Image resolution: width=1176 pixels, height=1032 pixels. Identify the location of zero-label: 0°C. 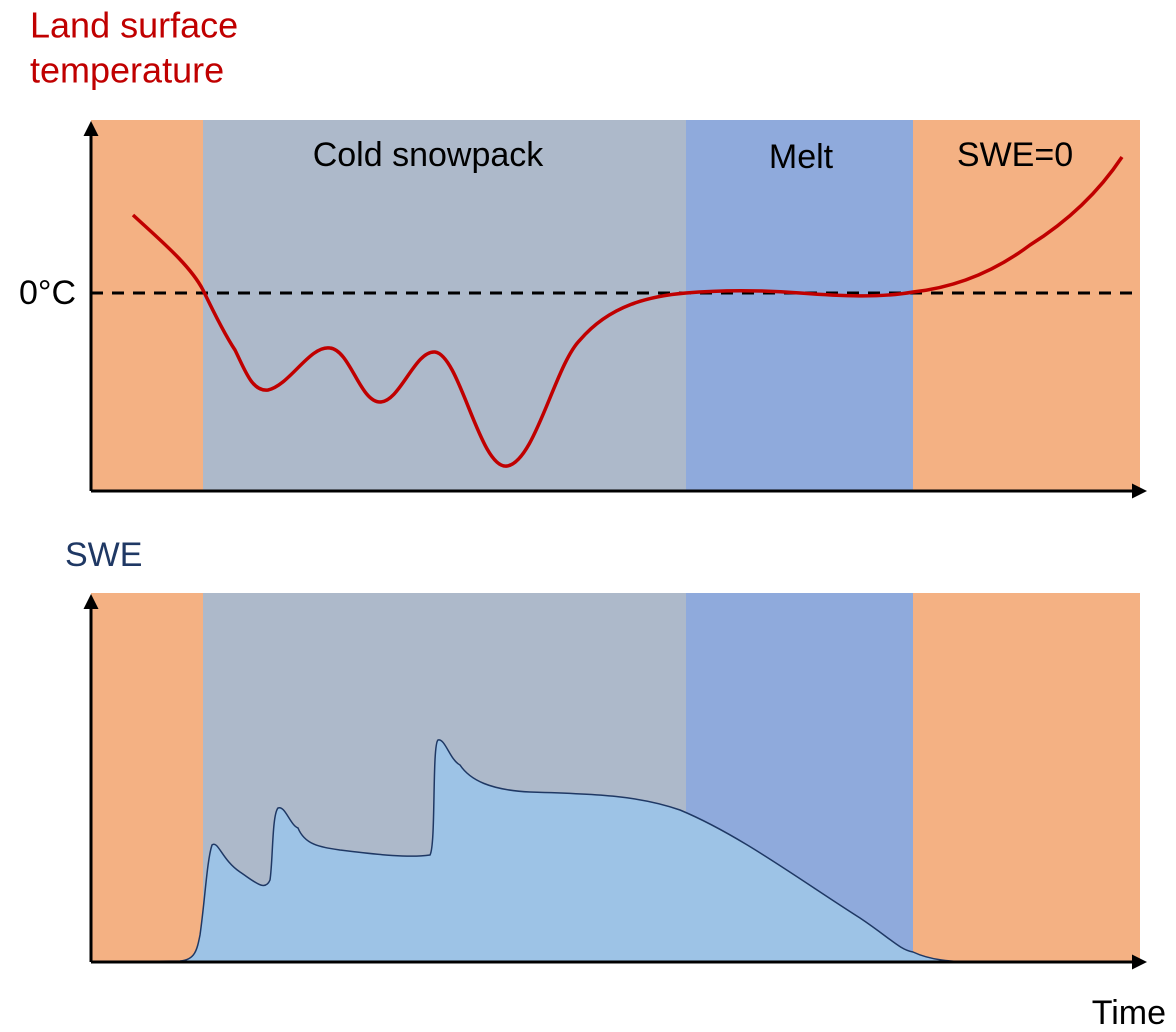
(47, 293).